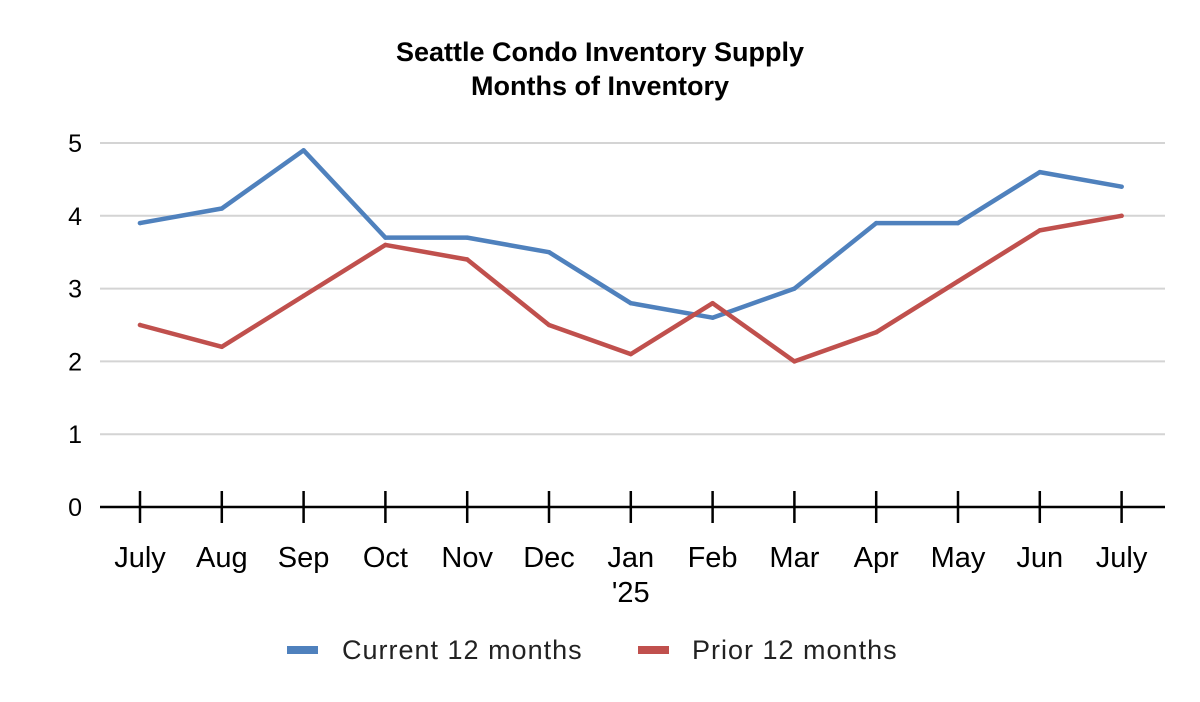 The height and width of the screenshot is (702, 1200). I want to click on x-tick-label: Nov, so click(467, 558).